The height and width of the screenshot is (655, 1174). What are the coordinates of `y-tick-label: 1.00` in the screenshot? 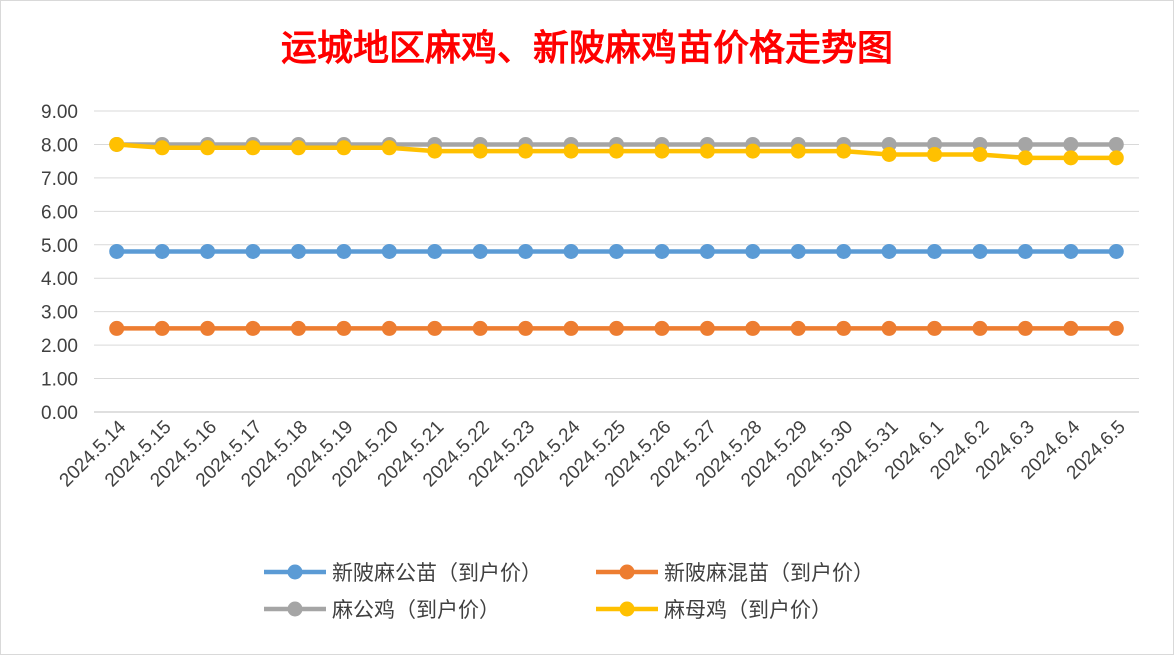 It's located at (59, 380).